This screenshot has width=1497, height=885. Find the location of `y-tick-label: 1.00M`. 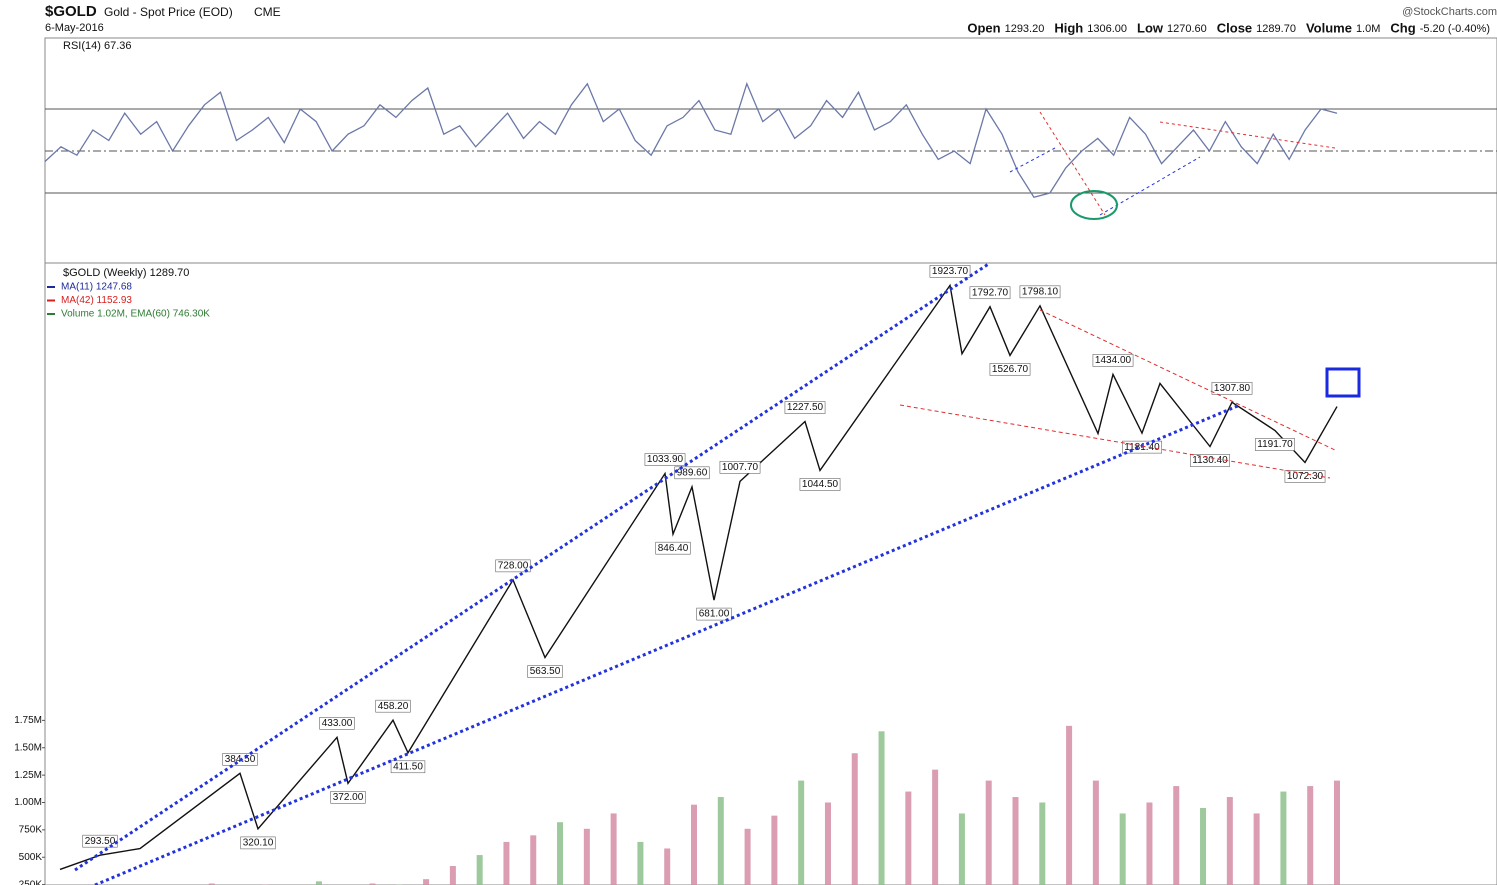

y-tick-label: 1.00M is located at coordinates (28, 802).